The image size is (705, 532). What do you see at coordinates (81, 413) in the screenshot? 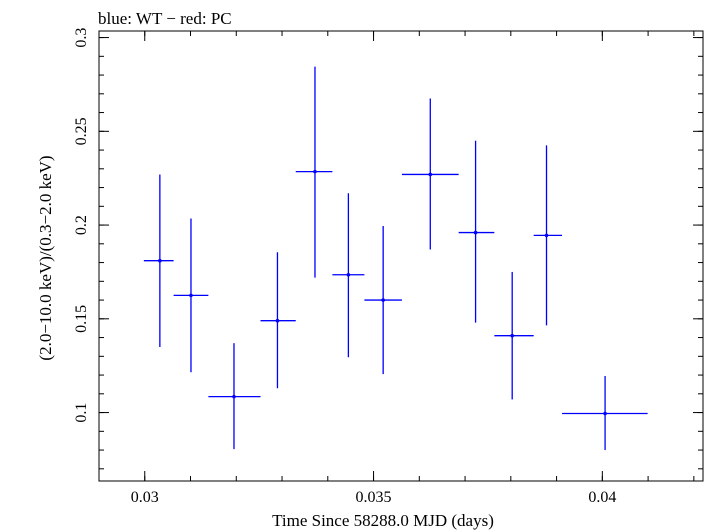
I see `y-tick-label: 0.1` at bounding box center [81, 413].